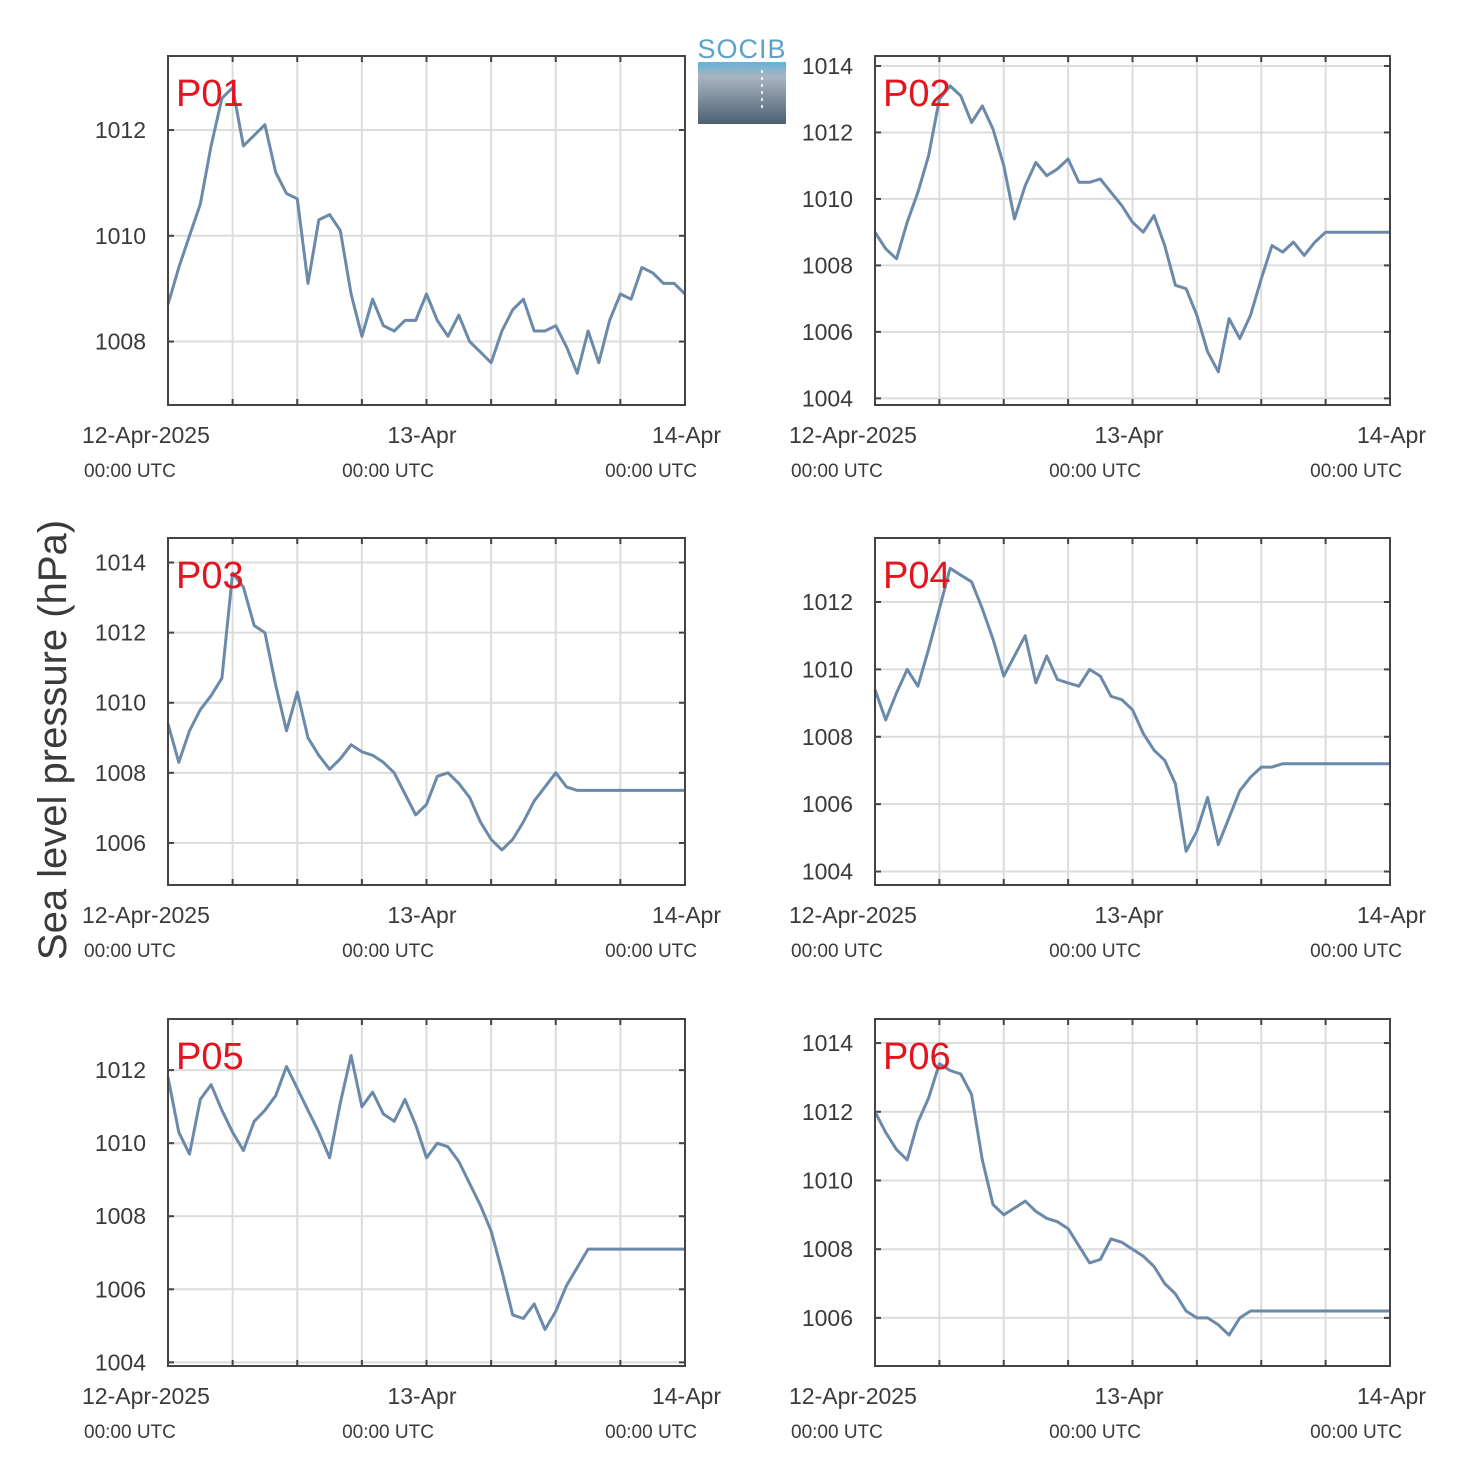  Describe the element at coordinates (210, 94) in the screenshot. I see `panel-label: P01` at that location.